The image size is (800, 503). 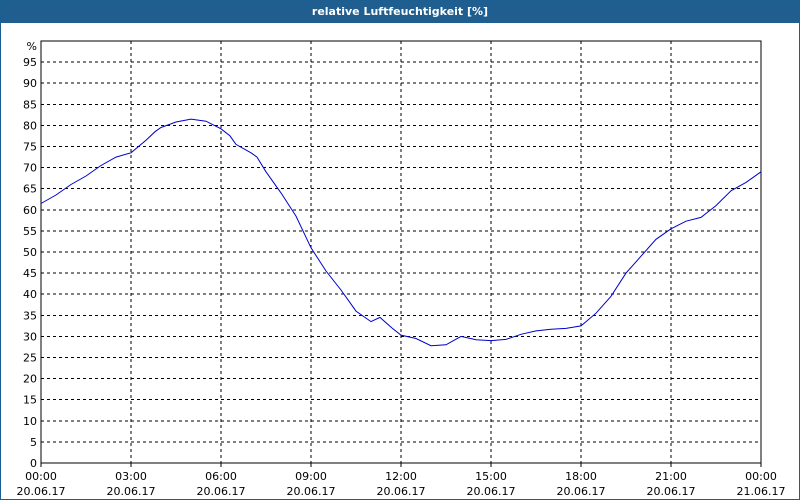 I want to click on chart-title: relative Luftfeuchtigkeit [%], so click(x=400, y=12).